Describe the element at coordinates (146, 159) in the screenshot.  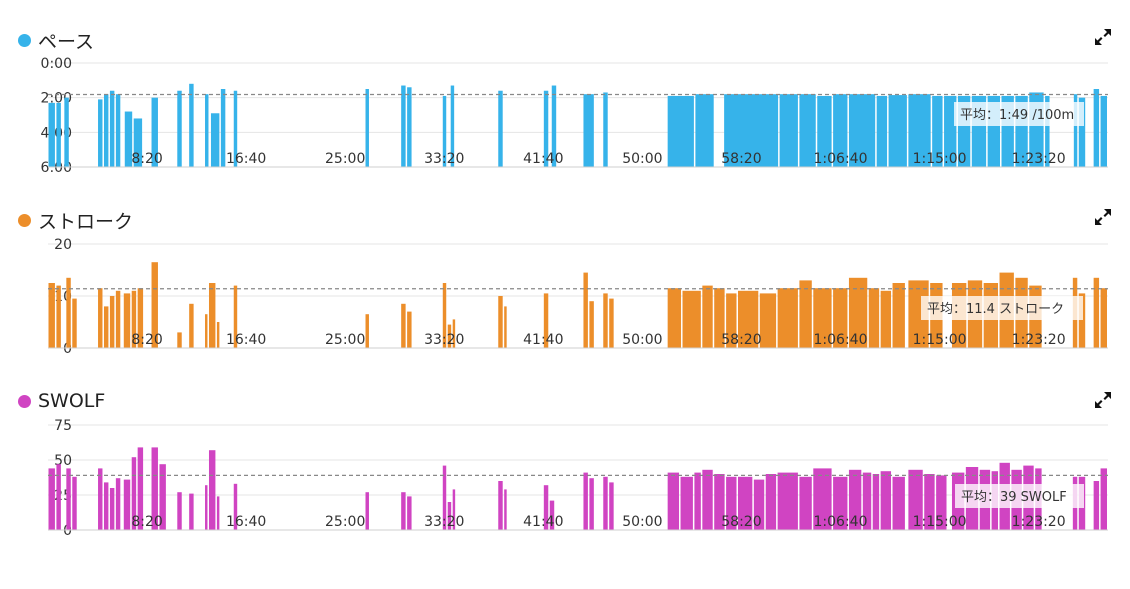
I see `pace-x-tick-label: 8:20` at that location.